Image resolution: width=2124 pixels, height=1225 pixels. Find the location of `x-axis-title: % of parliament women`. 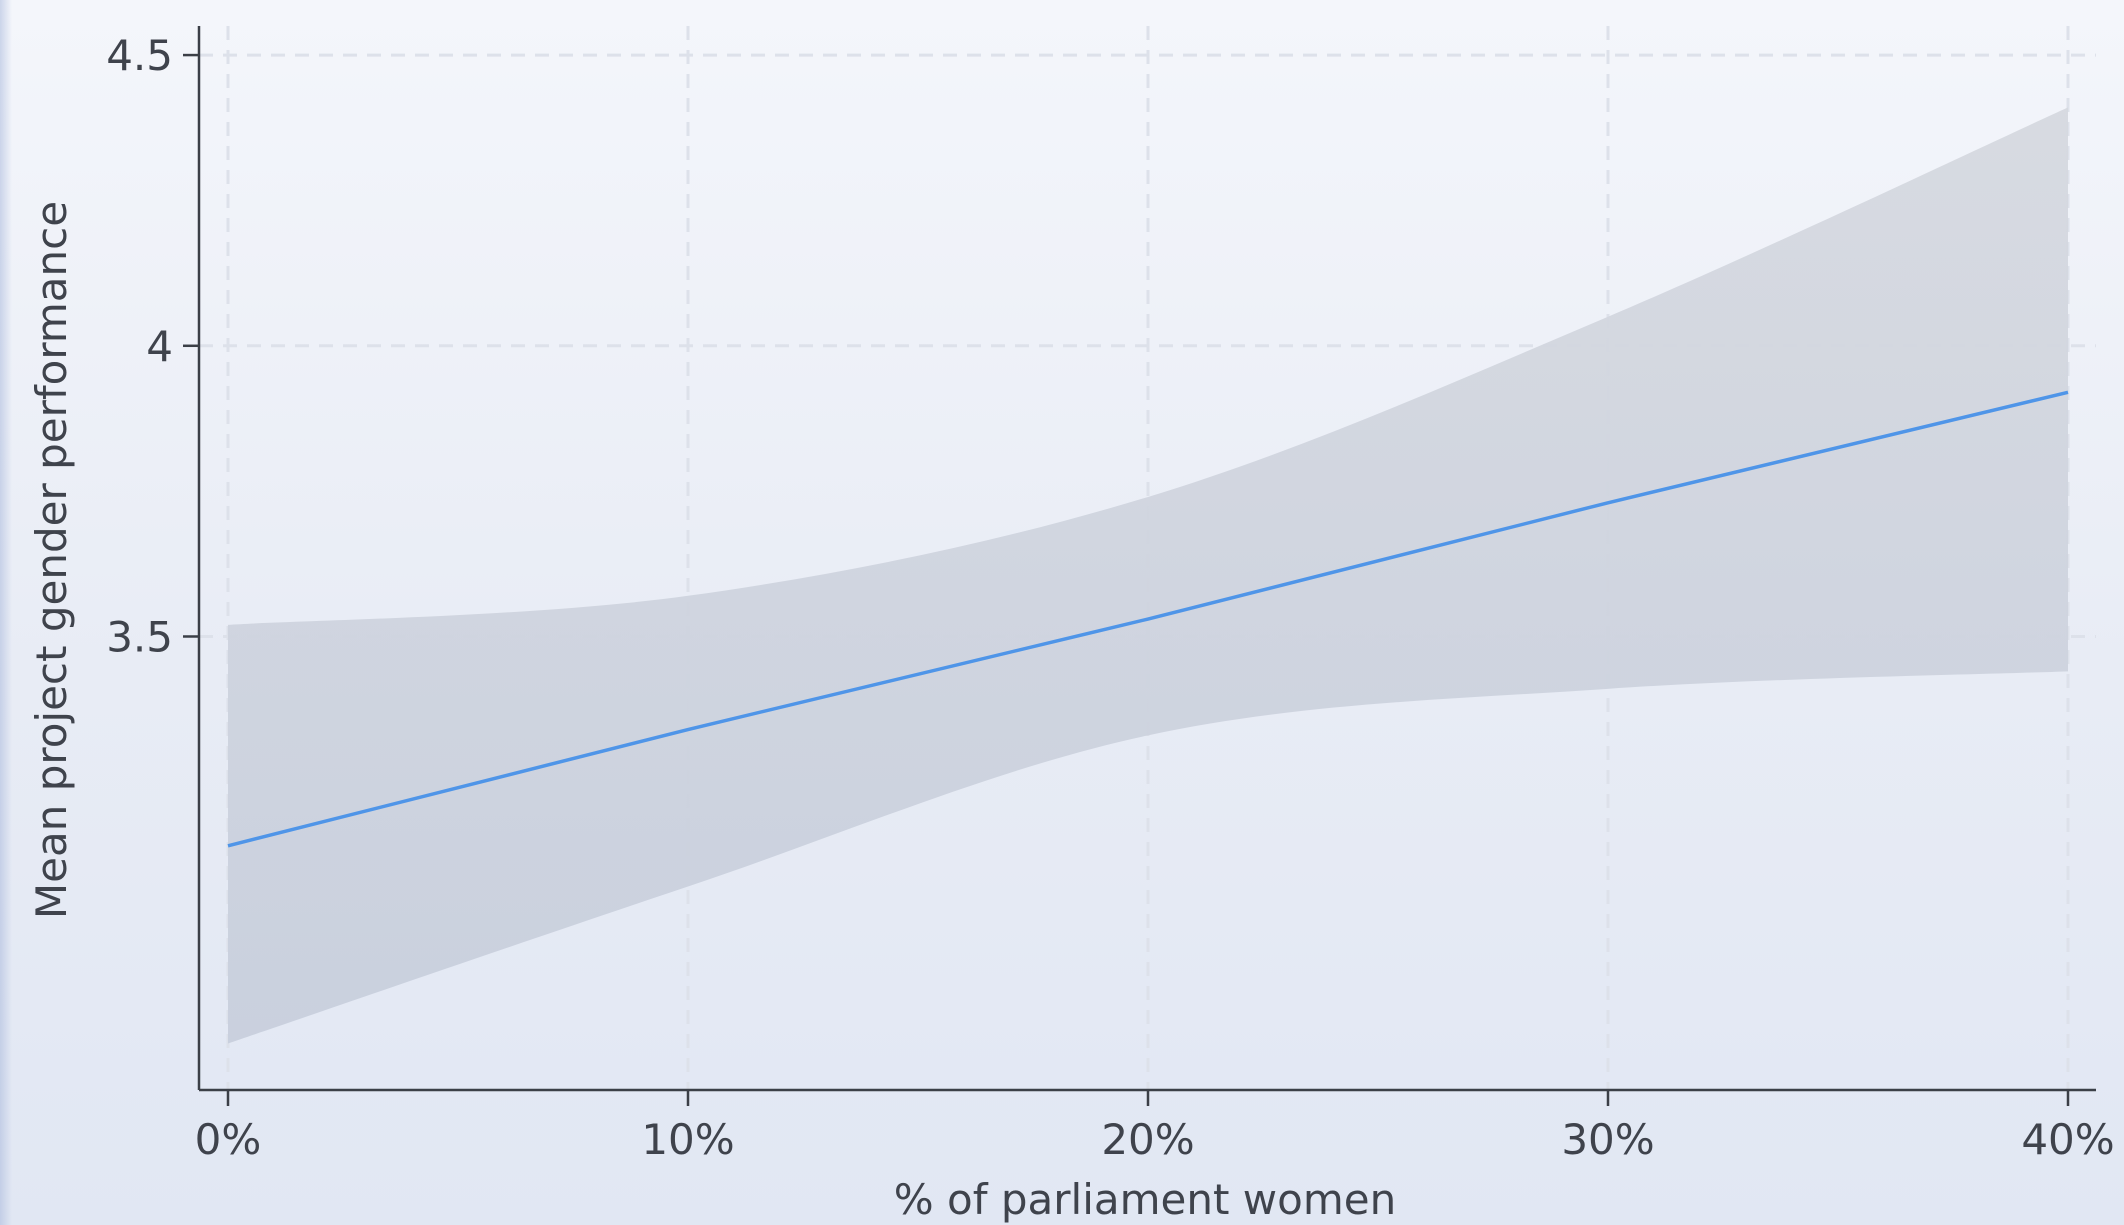

x-axis-title: % of parliament women is located at coordinates (1145, 1199).